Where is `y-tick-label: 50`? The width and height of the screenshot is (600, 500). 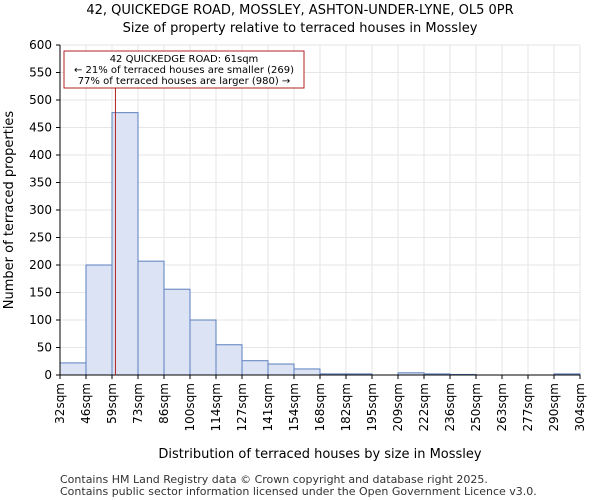 y-tick-label: 50 is located at coordinates (44, 348).